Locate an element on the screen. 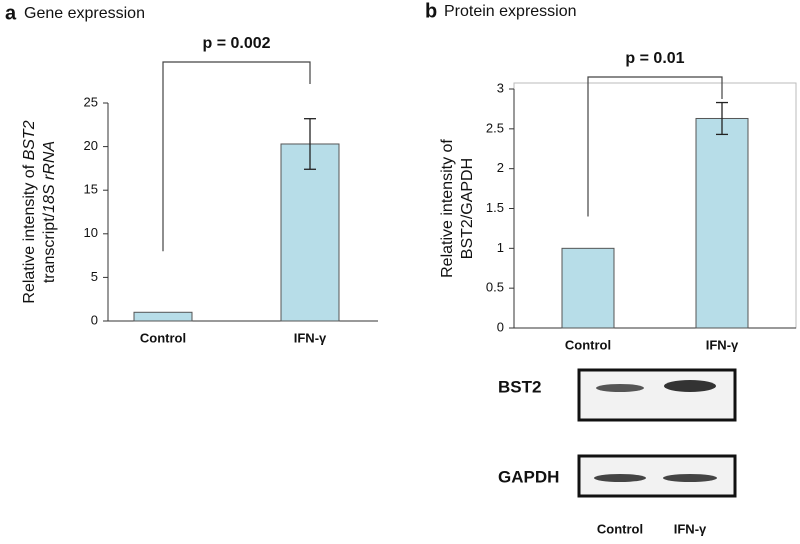 The height and width of the screenshot is (544, 800). y-axis-label-part: transcript/ is located at coordinates (49, 247).